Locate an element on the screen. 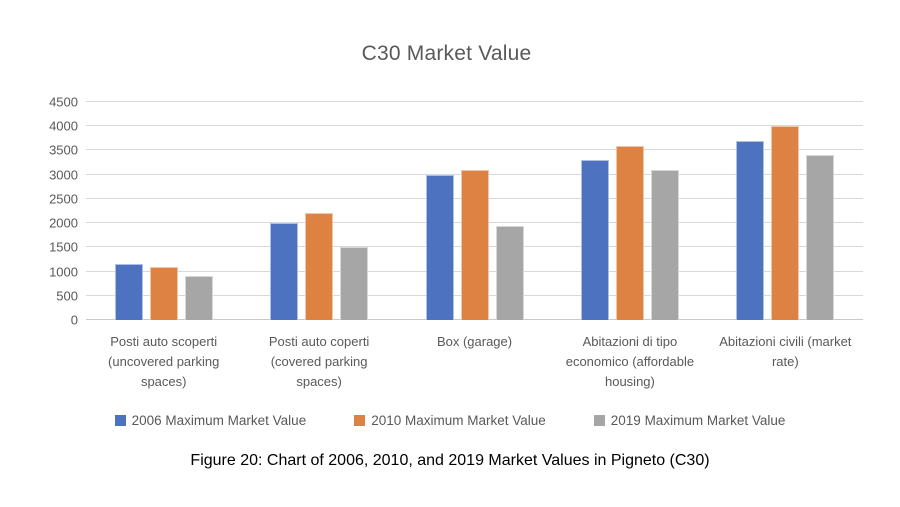 The height and width of the screenshot is (507, 900). y-tick-label: 1500 is located at coordinates (63, 247).